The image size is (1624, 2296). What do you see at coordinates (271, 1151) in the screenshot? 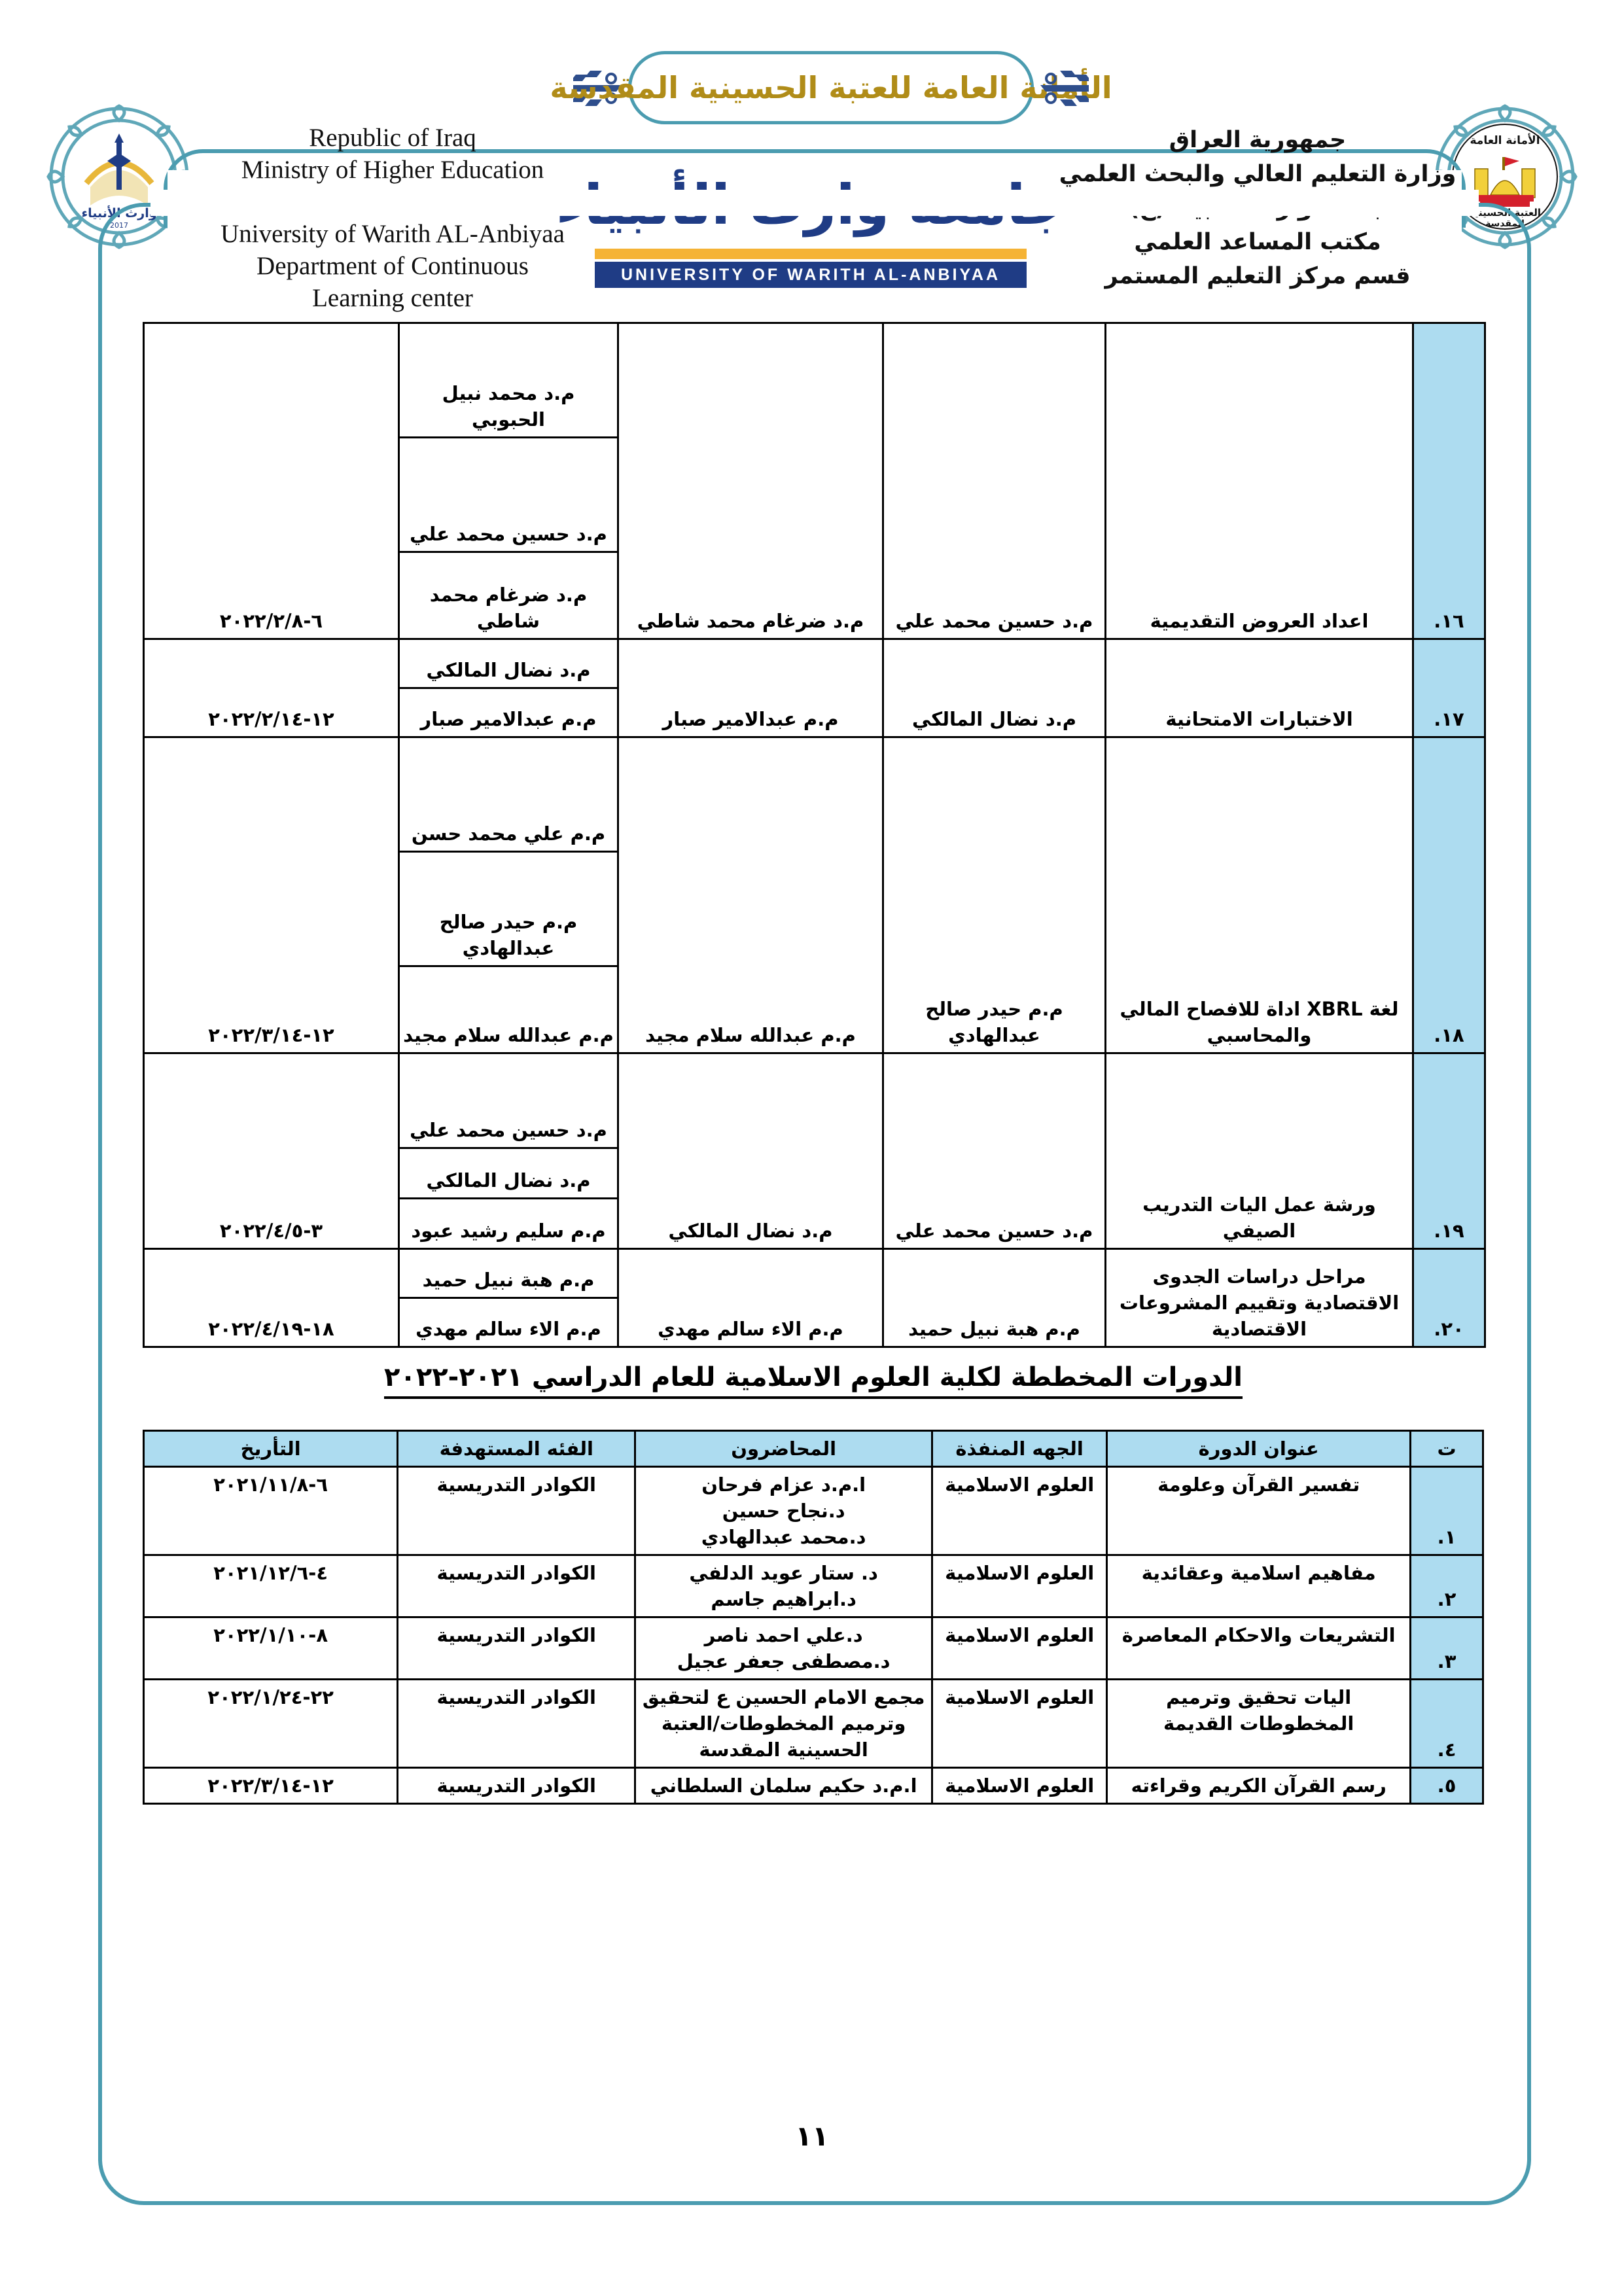
I see `row-date: ٣-٢٠٢٢/٤/٥` at bounding box center [271, 1151].